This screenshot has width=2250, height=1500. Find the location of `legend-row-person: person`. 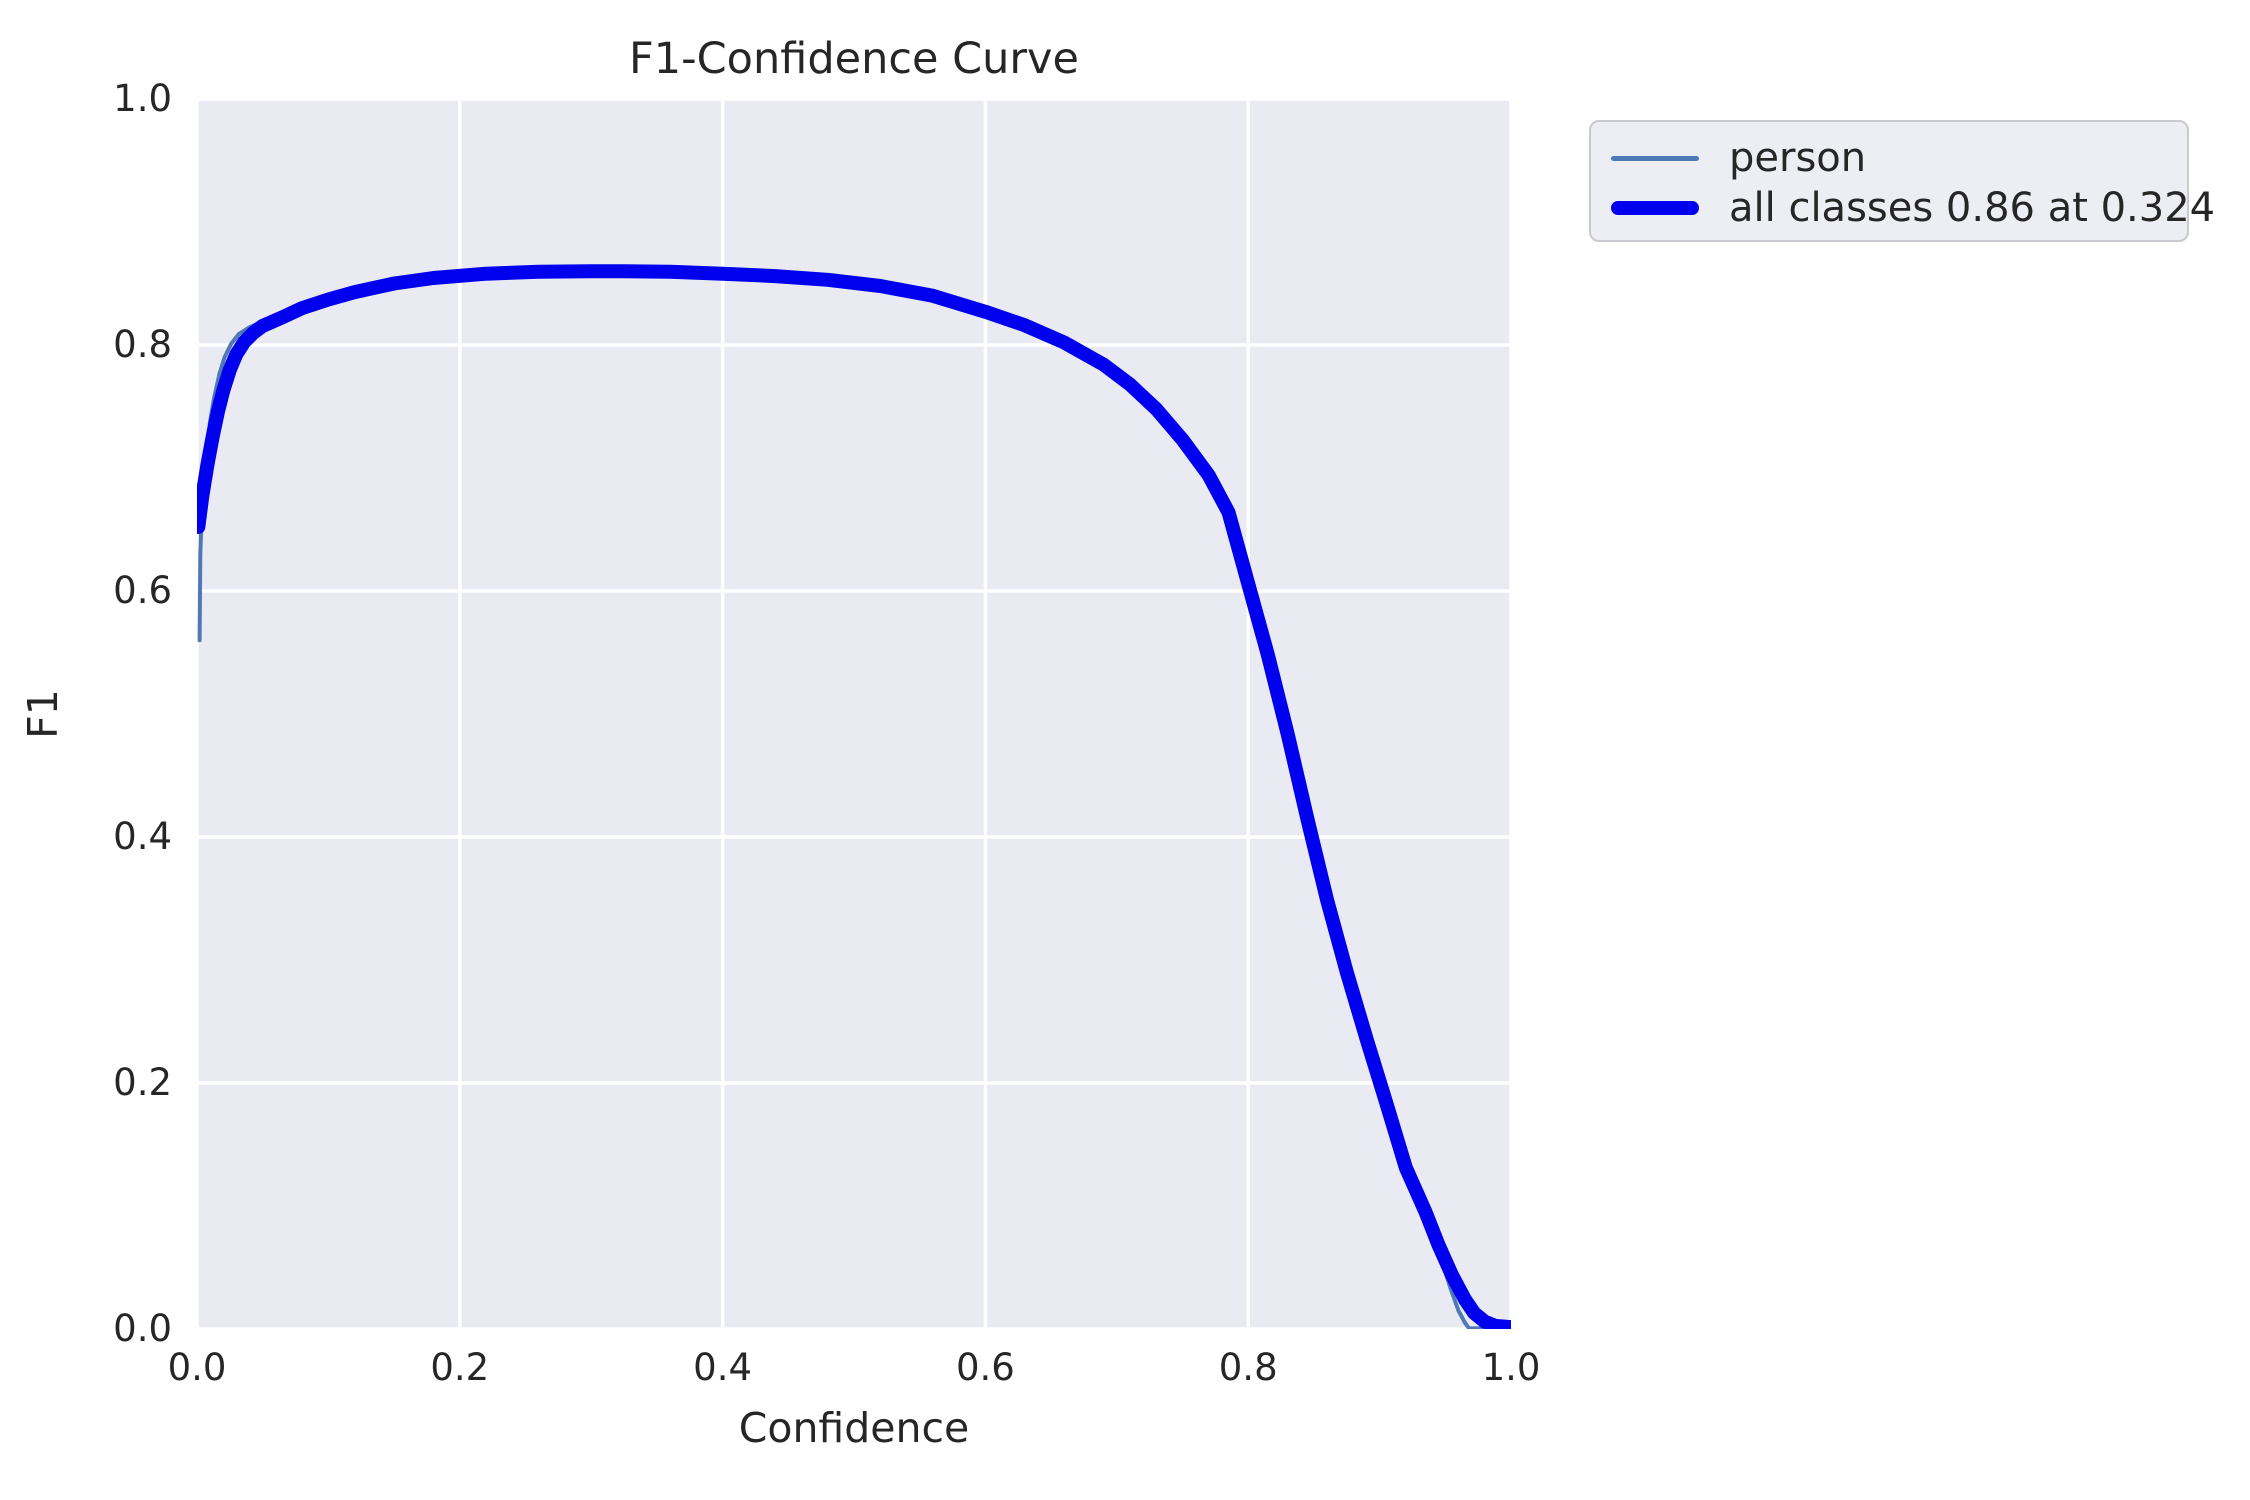

legend-row-person: person is located at coordinates (1899, 158).